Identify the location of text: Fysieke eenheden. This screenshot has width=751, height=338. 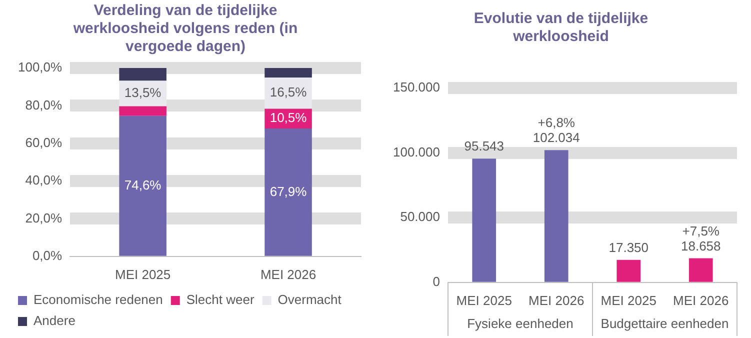
(520, 324).